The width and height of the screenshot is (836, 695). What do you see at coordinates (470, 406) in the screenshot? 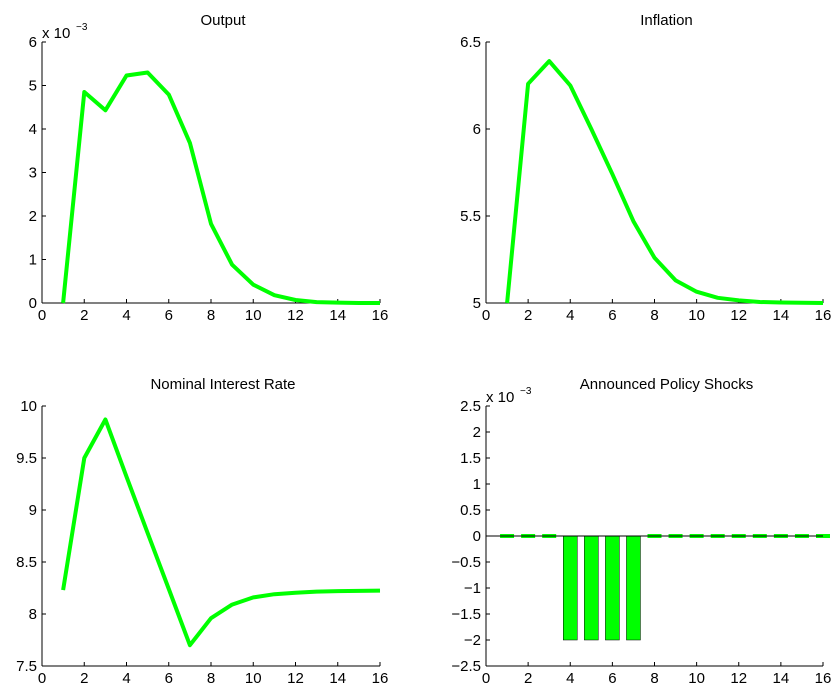
I see `y-tick-label: 2.5` at bounding box center [470, 406].